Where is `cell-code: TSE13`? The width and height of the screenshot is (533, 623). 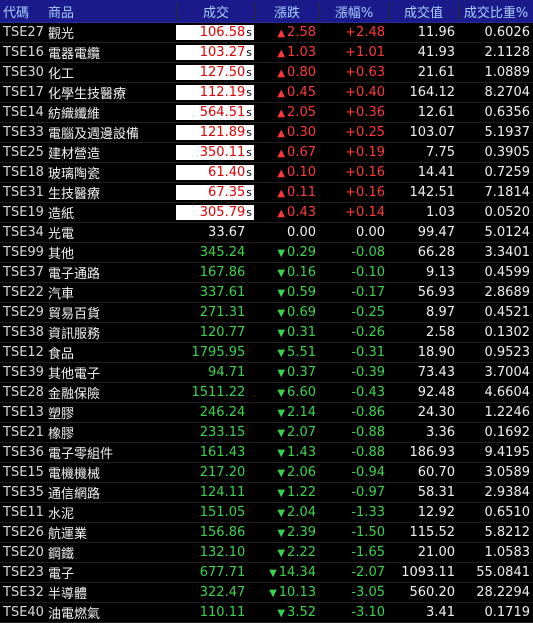 cell-code: TSE13 is located at coordinates (23, 412).